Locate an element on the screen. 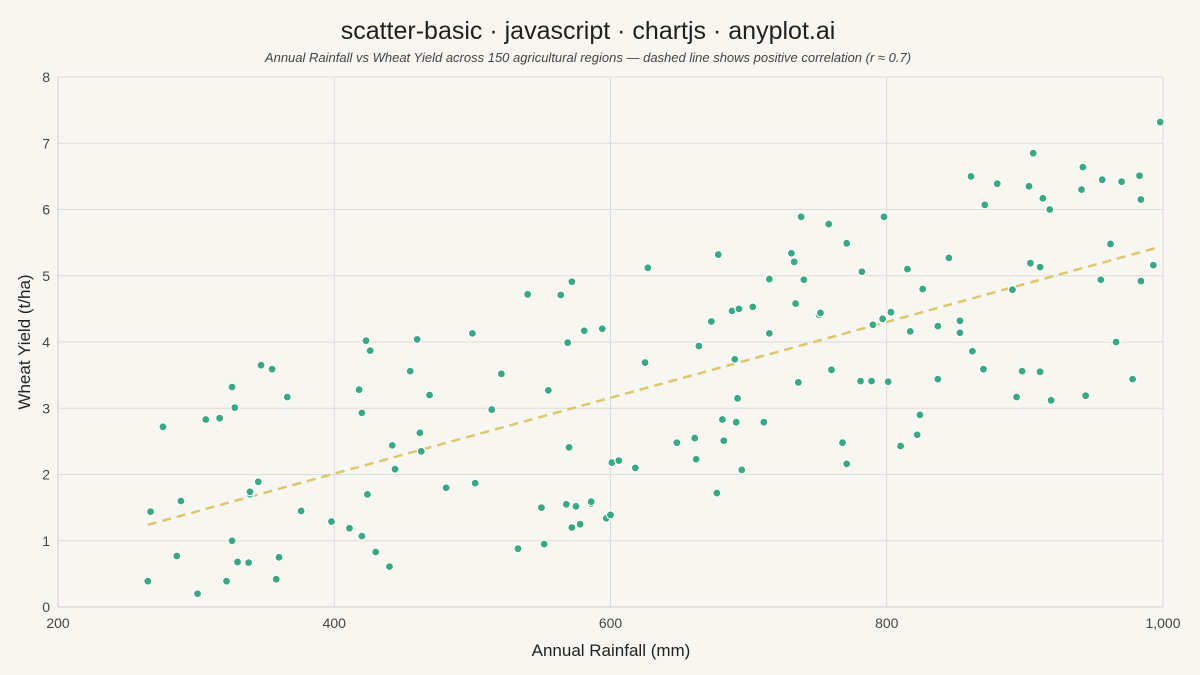 The width and height of the screenshot is (1200, 675). x-tick-label: 400 is located at coordinates (335, 623).